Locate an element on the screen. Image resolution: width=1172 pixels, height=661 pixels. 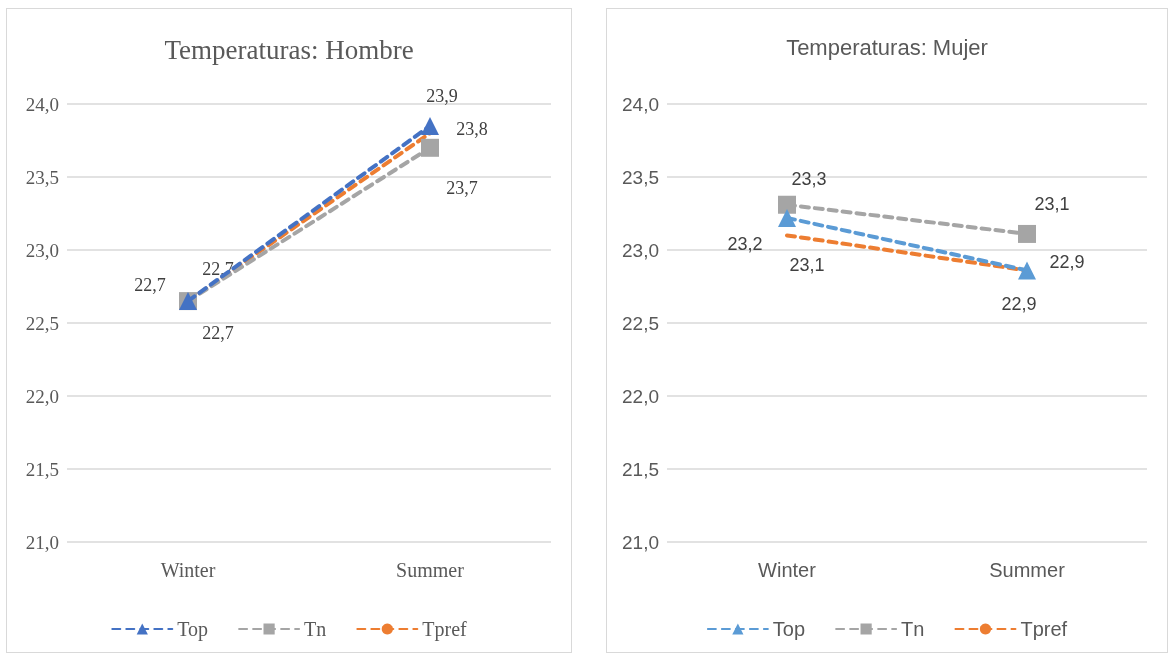
data-label: 23,7 is located at coordinates (462, 187).